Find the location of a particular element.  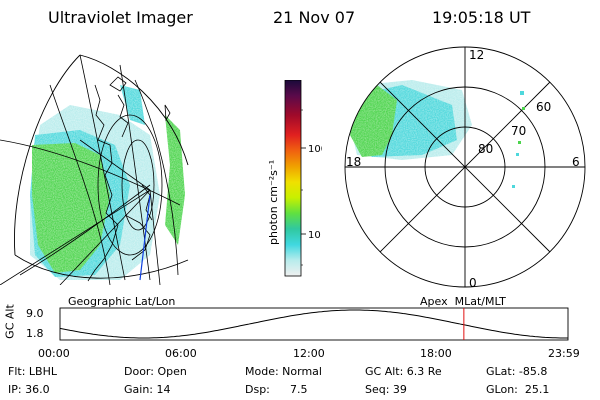

ip-info: IP: 36.0 is located at coordinates (29, 389).